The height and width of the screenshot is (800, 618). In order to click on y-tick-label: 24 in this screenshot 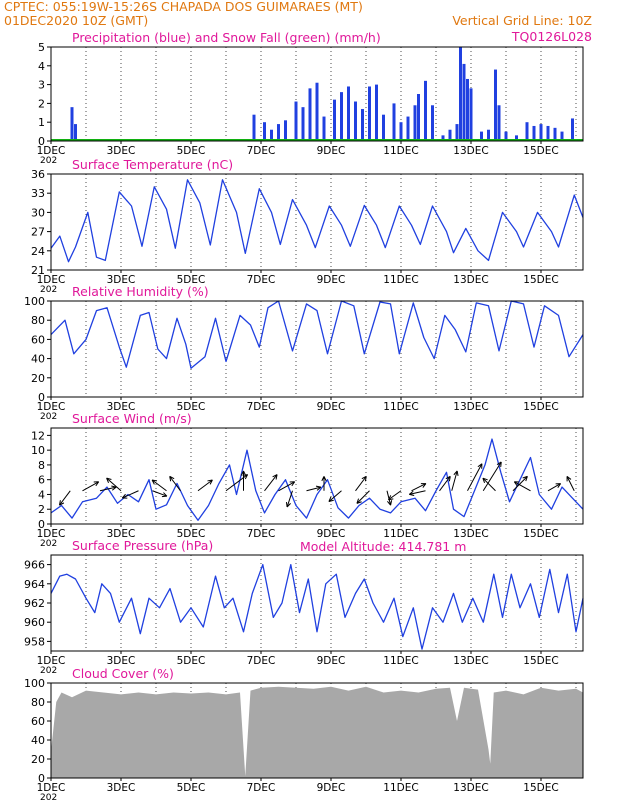, I will do `click(38, 251)`.